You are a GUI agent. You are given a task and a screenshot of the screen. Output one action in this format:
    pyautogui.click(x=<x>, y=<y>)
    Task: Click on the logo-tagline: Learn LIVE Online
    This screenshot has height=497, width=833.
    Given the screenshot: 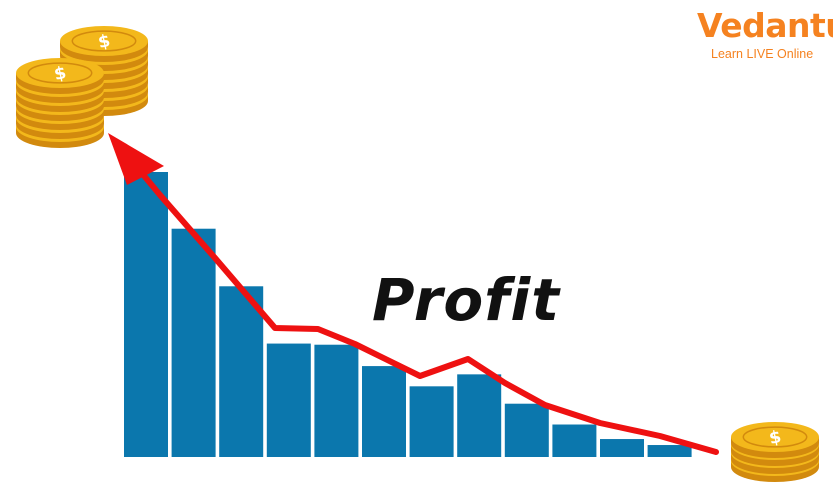 What is the action you would take?
    pyautogui.click(x=762, y=54)
    